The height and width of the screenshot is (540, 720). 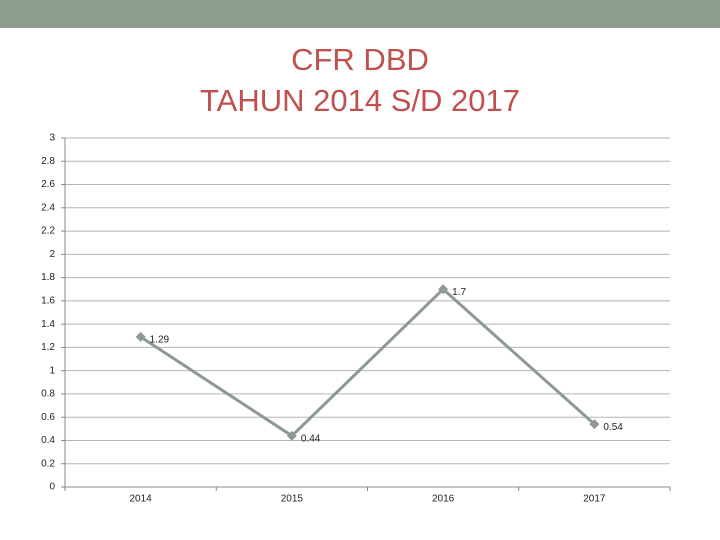 I want to click on y-tick-label: 0.6, so click(x=48, y=417).